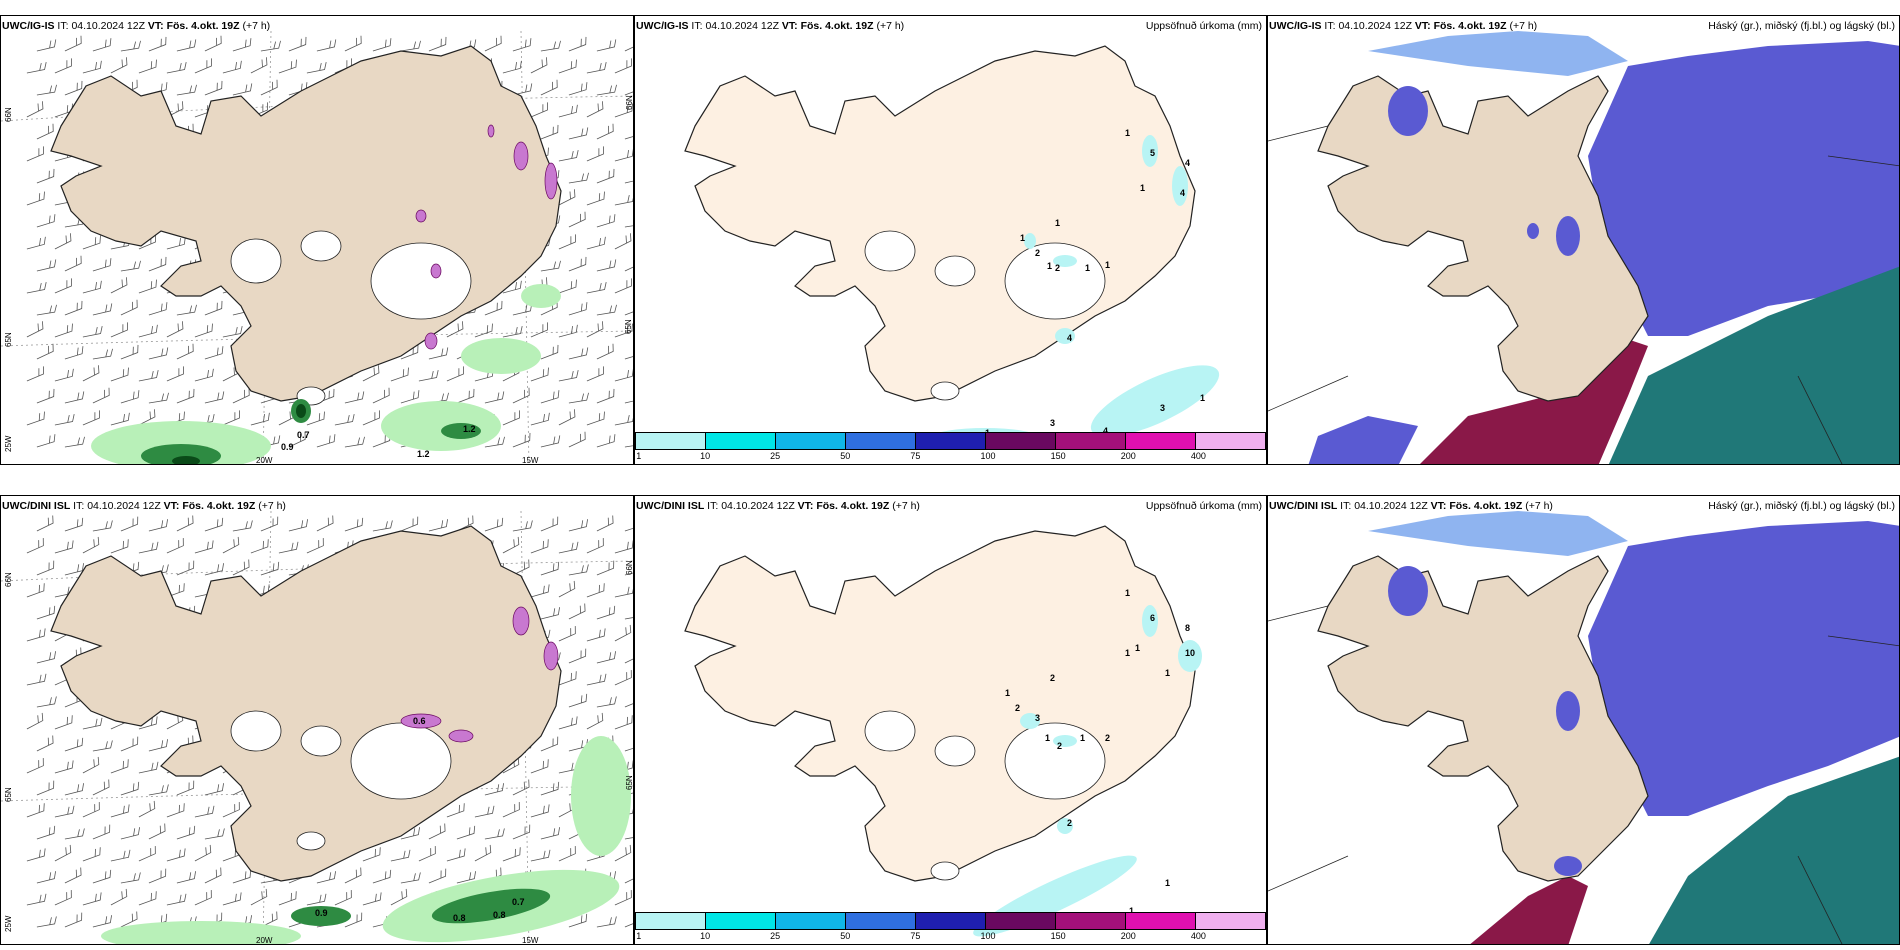 This screenshot has height=950, width=1900. What do you see at coordinates (1152, 153) in the screenshot?
I see `precip-value-label: 5` at bounding box center [1152, 153].